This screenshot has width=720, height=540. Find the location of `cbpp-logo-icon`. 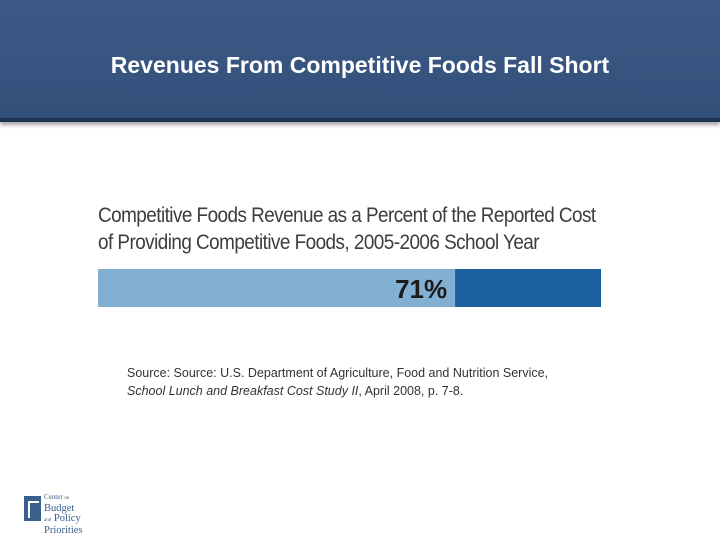

cbpp-logo-icon is located at coordinates (32, 508).